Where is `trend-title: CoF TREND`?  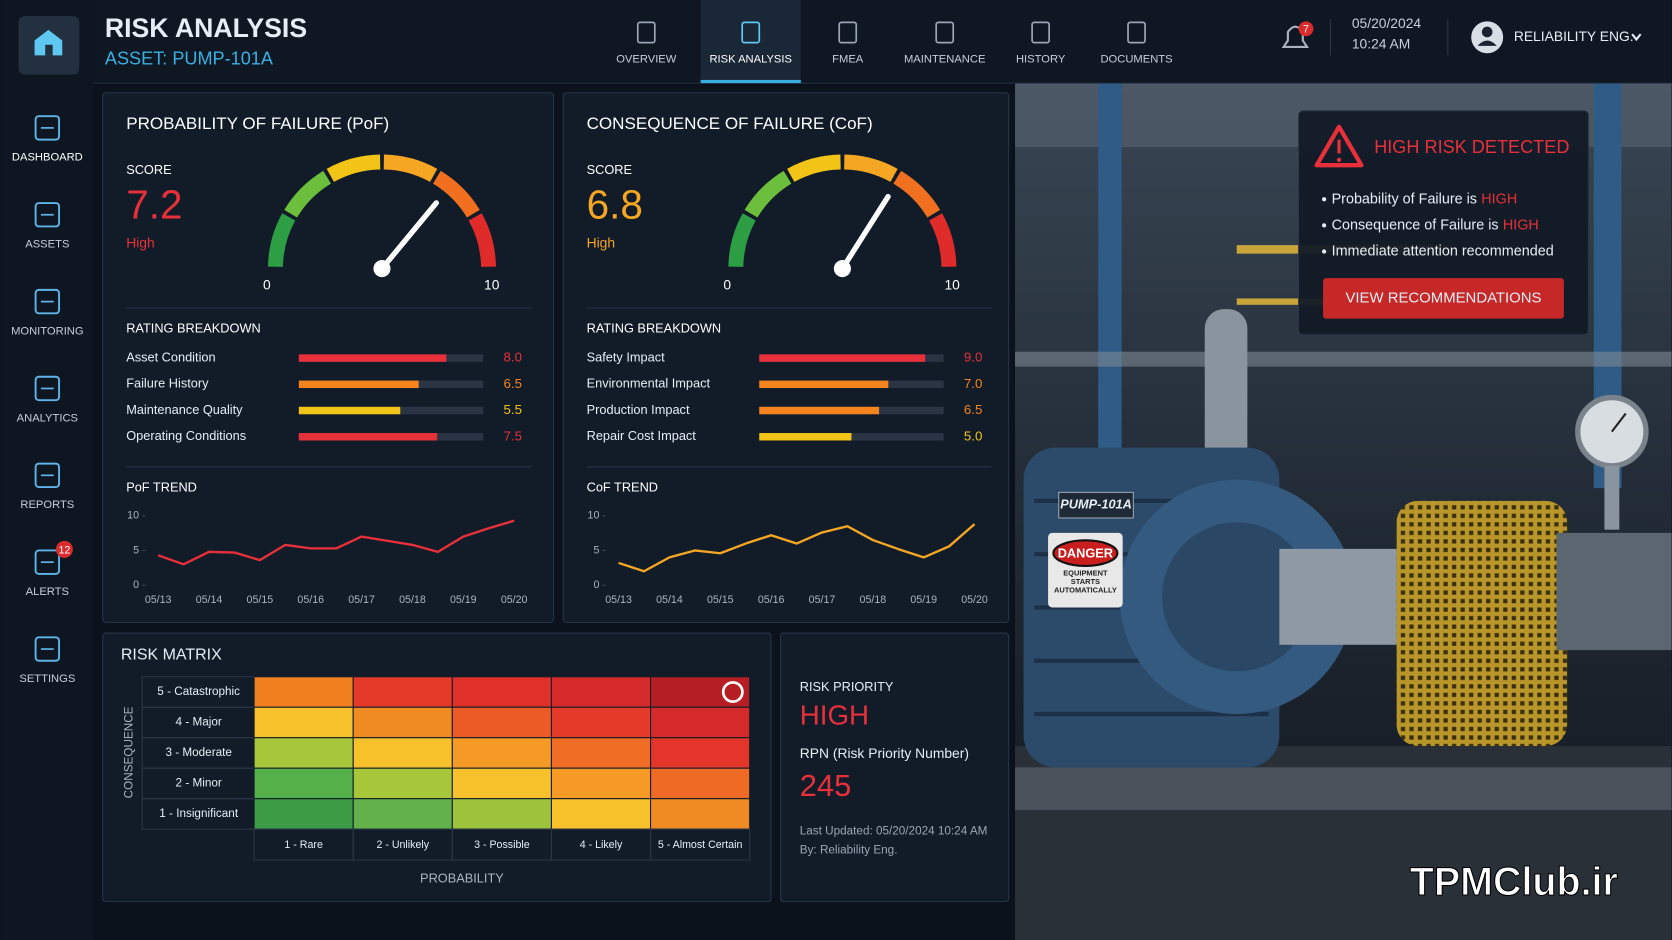 trend-title: CoF TREND is located at coordinates (622, 486).